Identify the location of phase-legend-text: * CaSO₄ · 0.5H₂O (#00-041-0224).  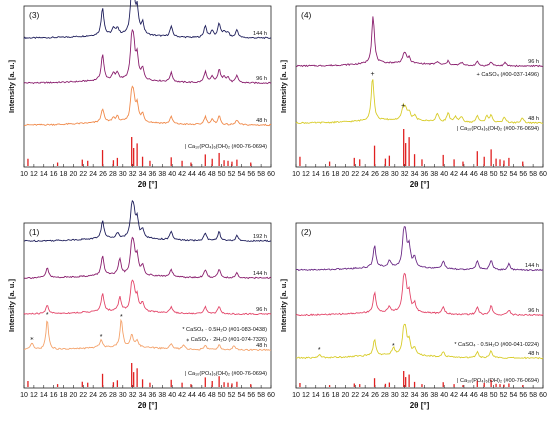
(496, 345).